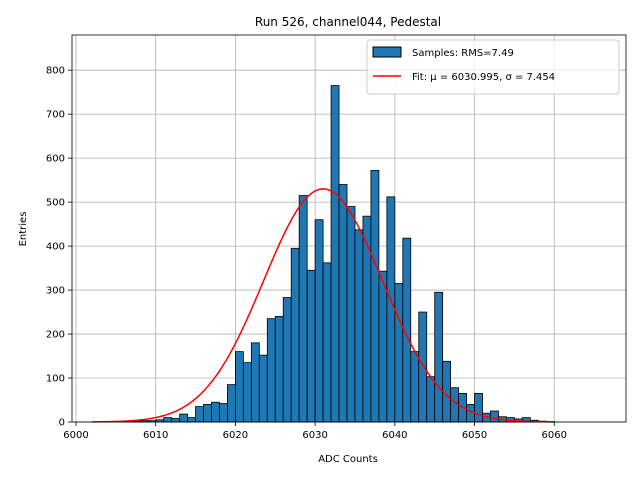 This screenshot has width=640, height=480. What do you see at coordinates (55, 379) in the screenshot?
I see `y-tick-label: 100` at bounding box center [55, 379].